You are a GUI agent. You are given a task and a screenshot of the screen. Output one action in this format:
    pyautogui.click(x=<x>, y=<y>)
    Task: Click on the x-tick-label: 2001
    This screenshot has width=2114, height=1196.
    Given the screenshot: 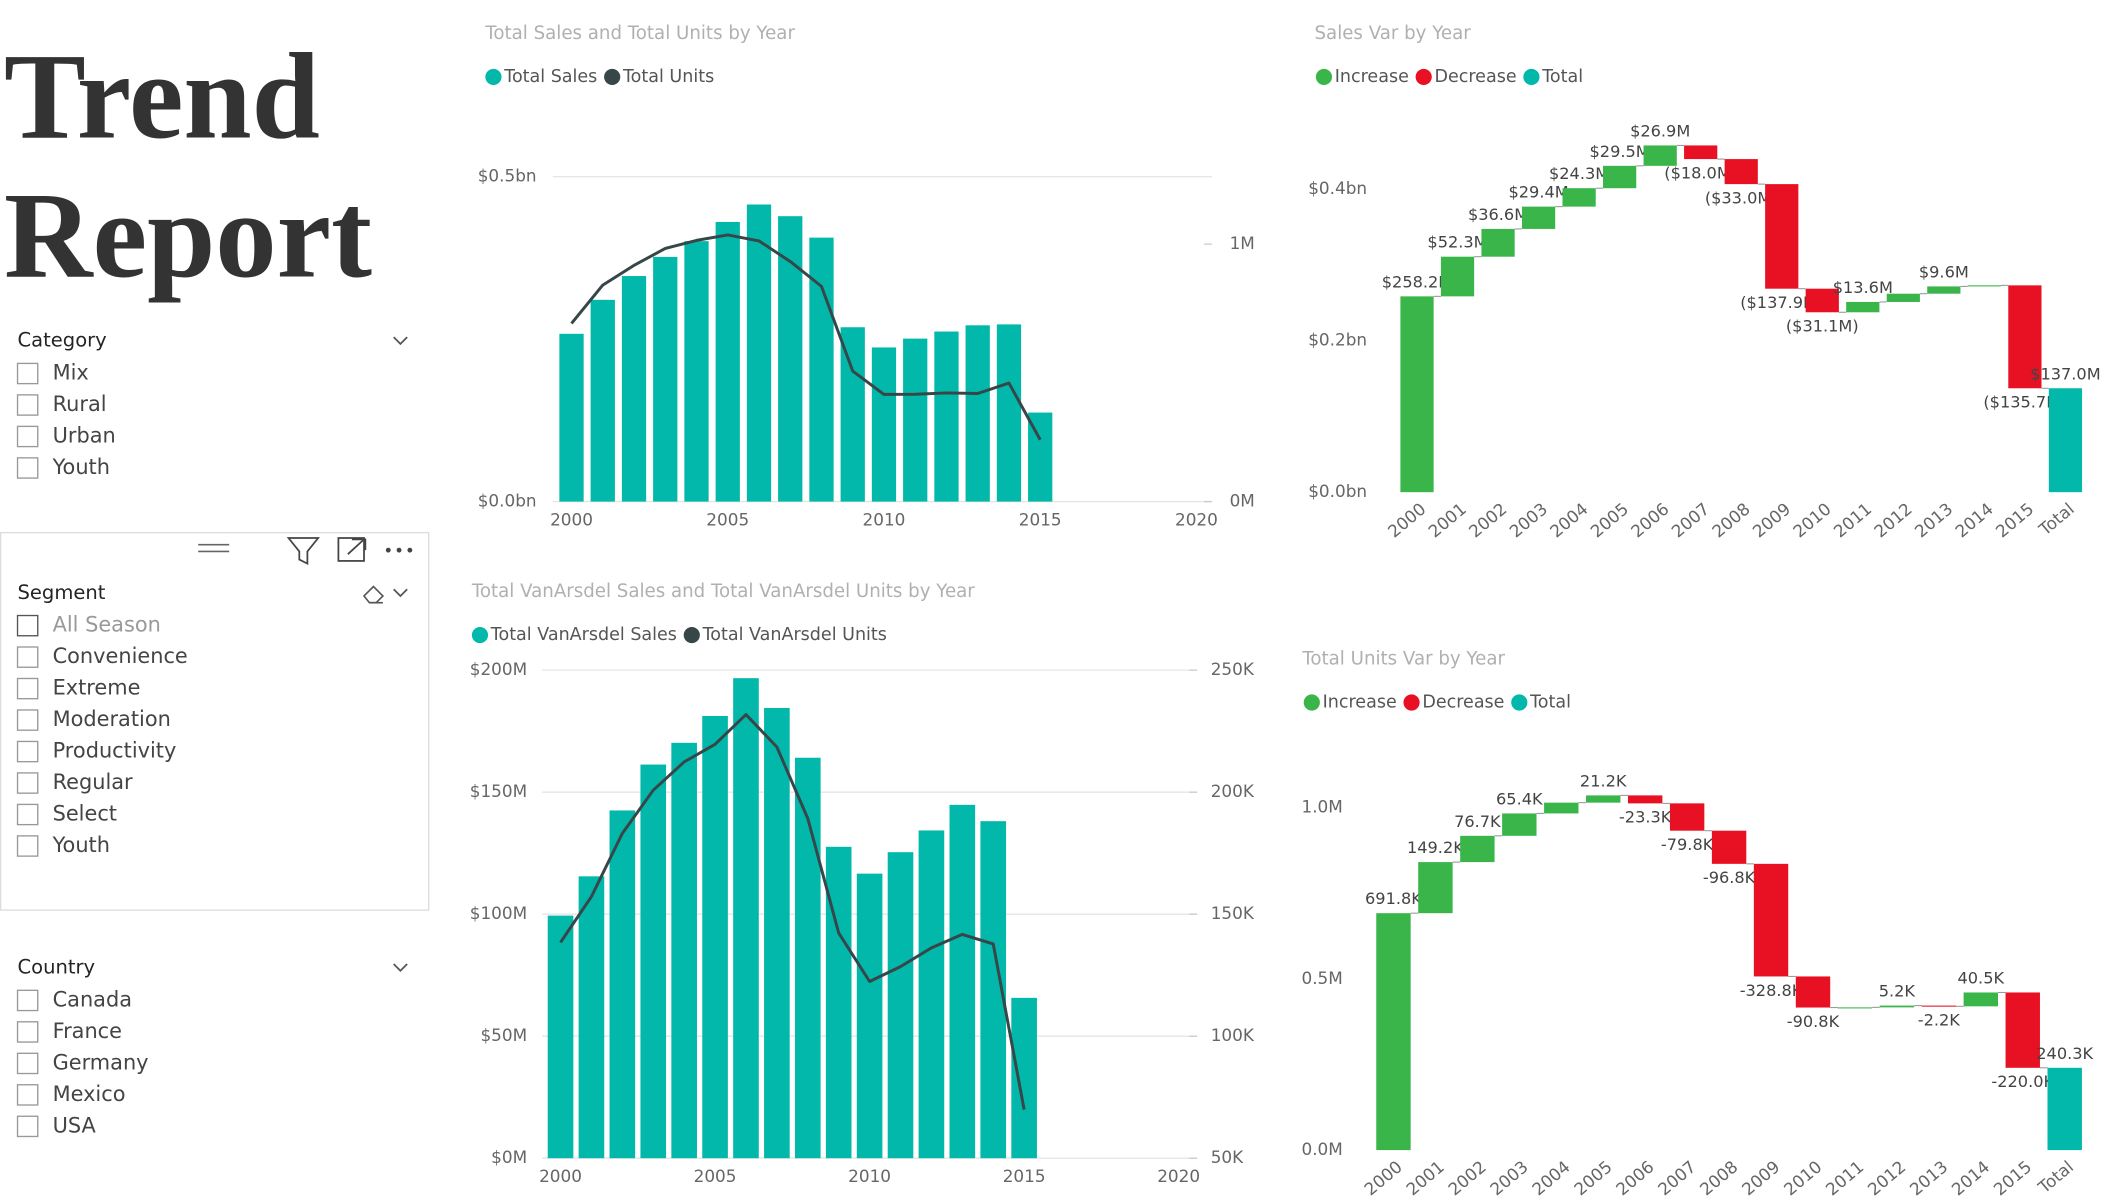 What is the action you would take?
    pyautogui.click(x=1447, y=520)
    